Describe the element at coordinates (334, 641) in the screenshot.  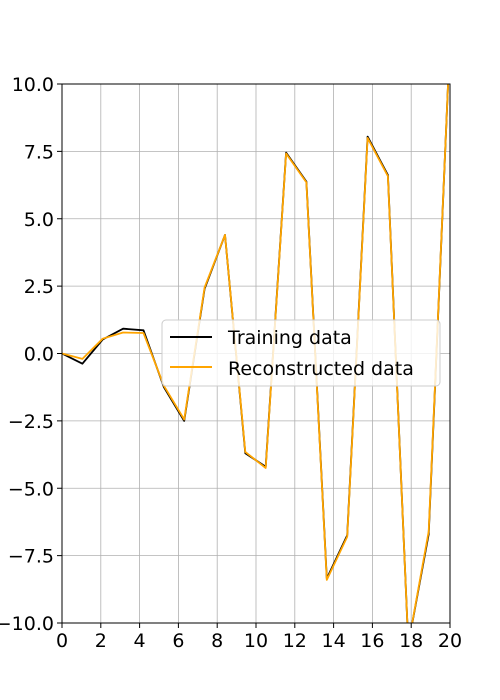
I see `x-tick-label: 14` at that location.